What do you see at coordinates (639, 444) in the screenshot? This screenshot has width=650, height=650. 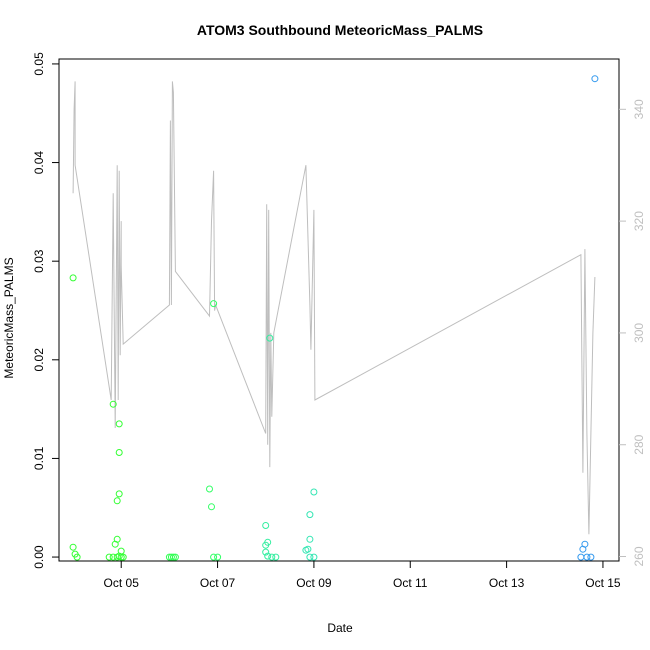 I see `y-right-tick-label: 280` at bounding box center [639, 444].